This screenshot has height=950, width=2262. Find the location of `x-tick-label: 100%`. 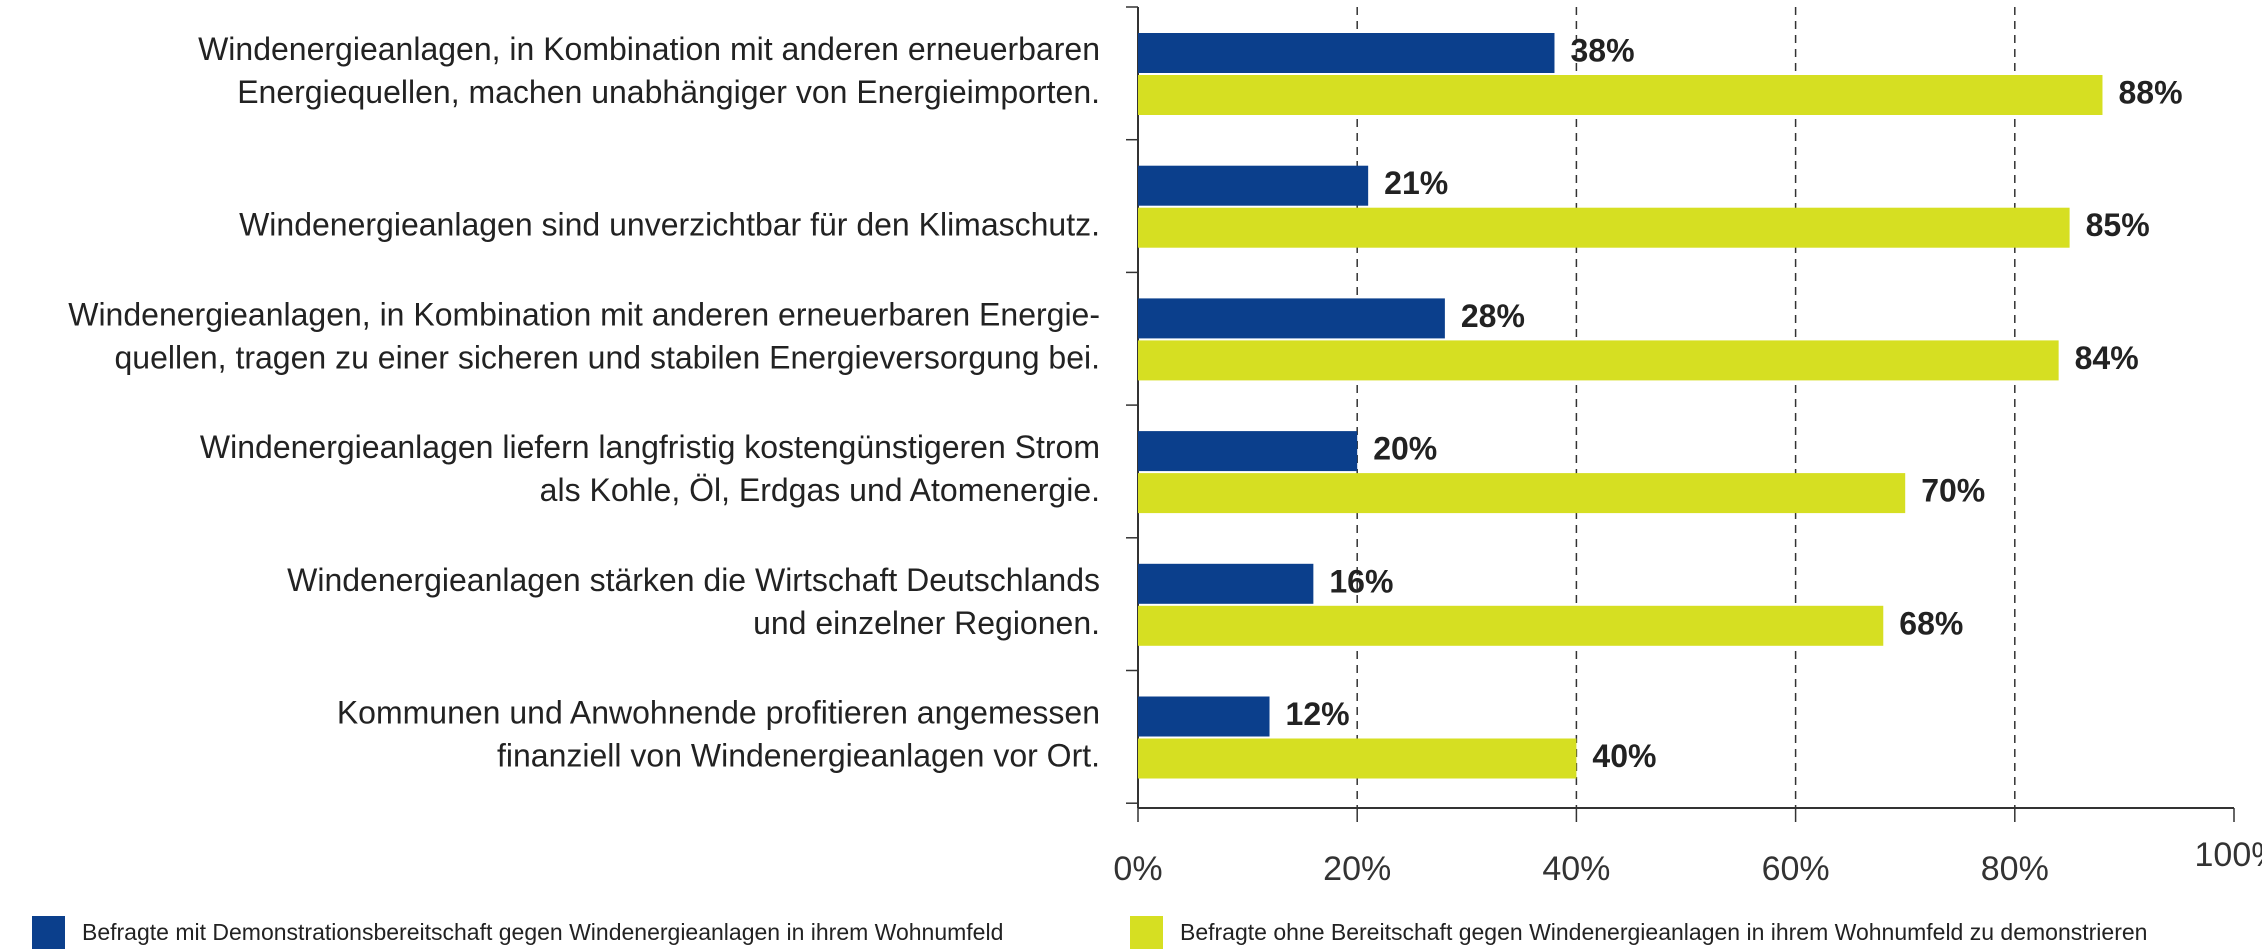

x-tick-label: 100% is located at coordinates (2228, 855).